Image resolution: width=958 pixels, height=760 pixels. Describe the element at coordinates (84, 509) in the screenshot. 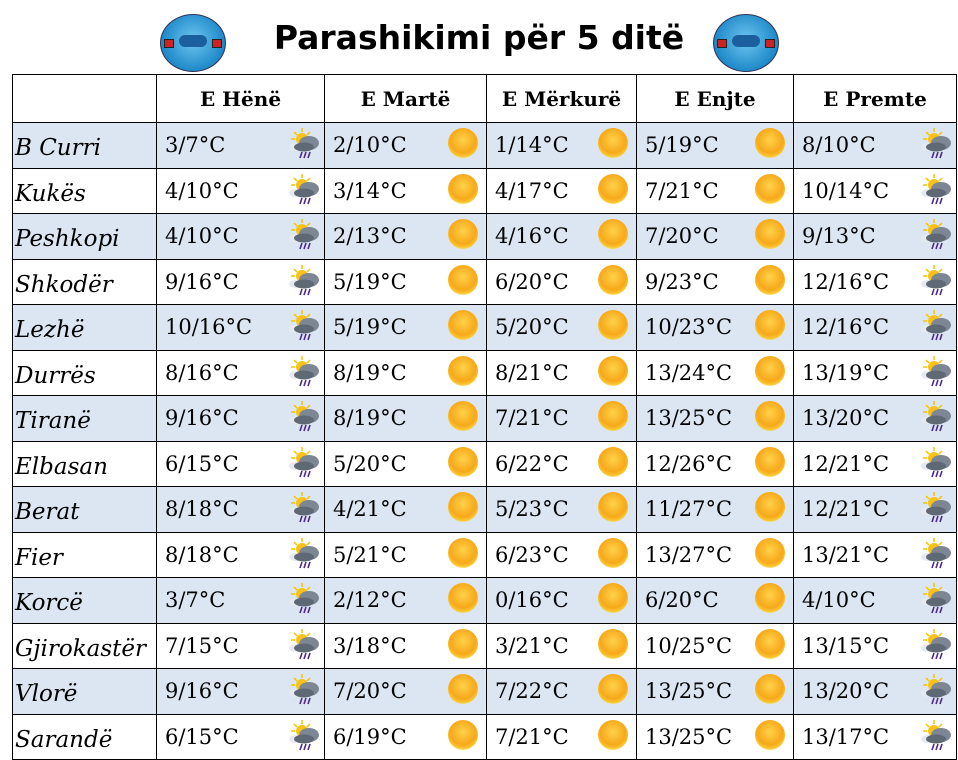

I see `city-name: Berat` at that location.